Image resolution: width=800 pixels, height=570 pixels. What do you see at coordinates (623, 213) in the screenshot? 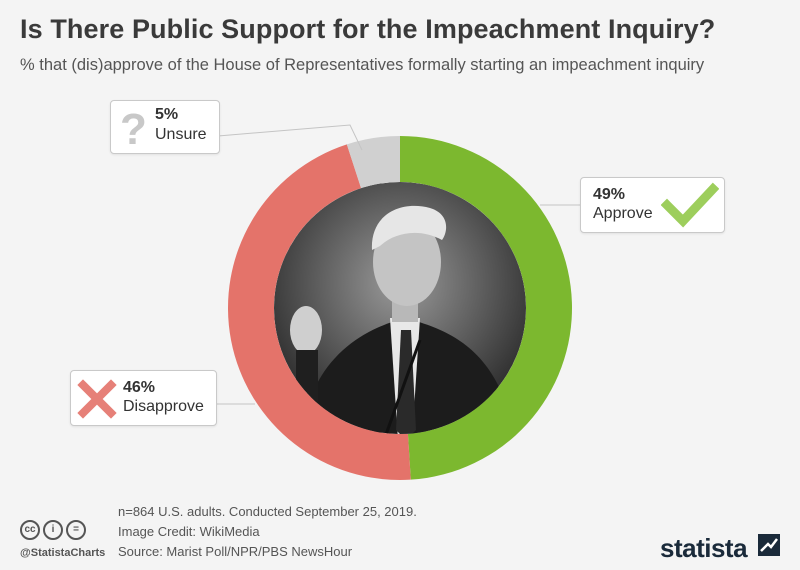
I see `approve-label: Approve` at bounding box center [623, 213].